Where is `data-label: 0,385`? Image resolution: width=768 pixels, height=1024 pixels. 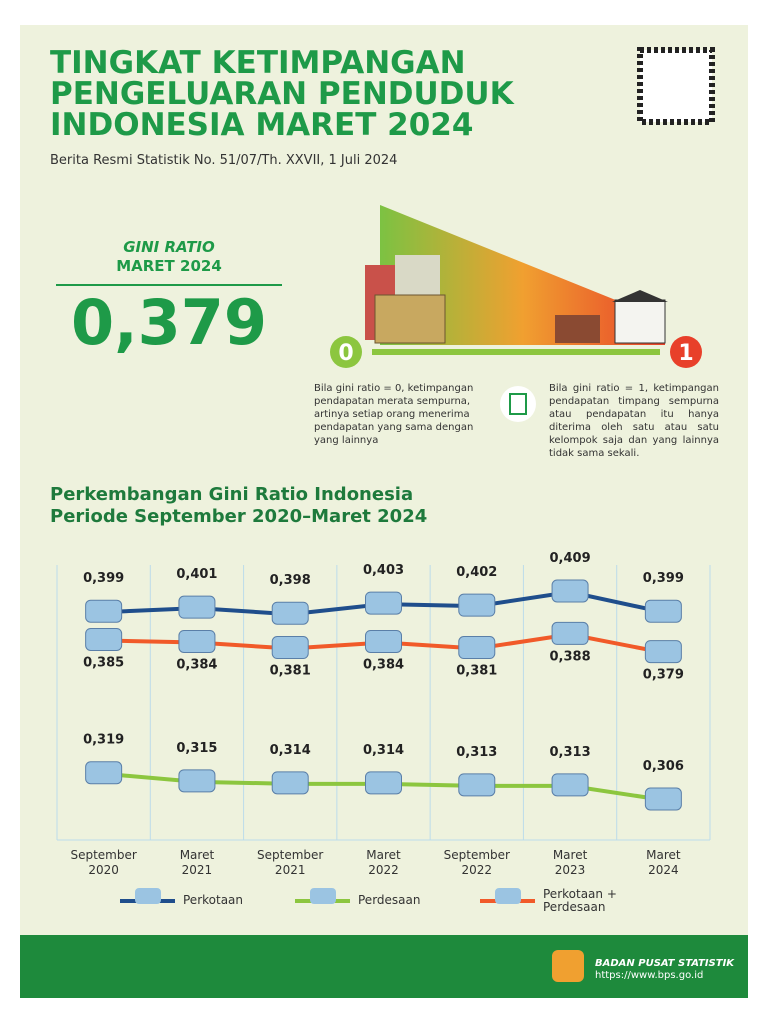 data-label: 0,385 is located at coordinates (103, 662).